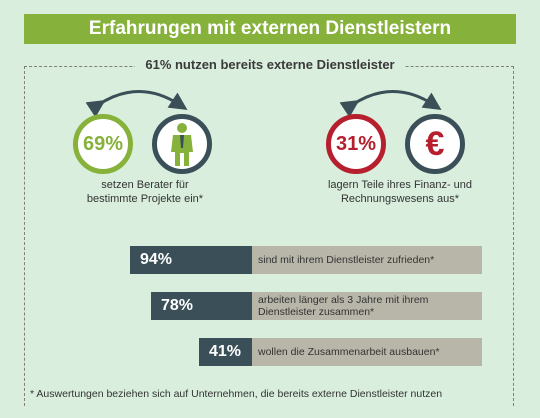 The width and height of the screenshot is (540, 418). I want to click on euro-circle: €, so click(435, 144).